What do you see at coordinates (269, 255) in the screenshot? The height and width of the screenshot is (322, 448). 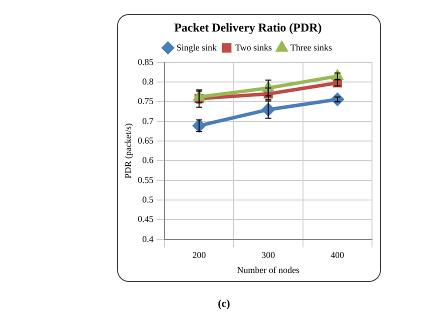 I see `x-tick-label: 300` at bounding box center [269, 255].